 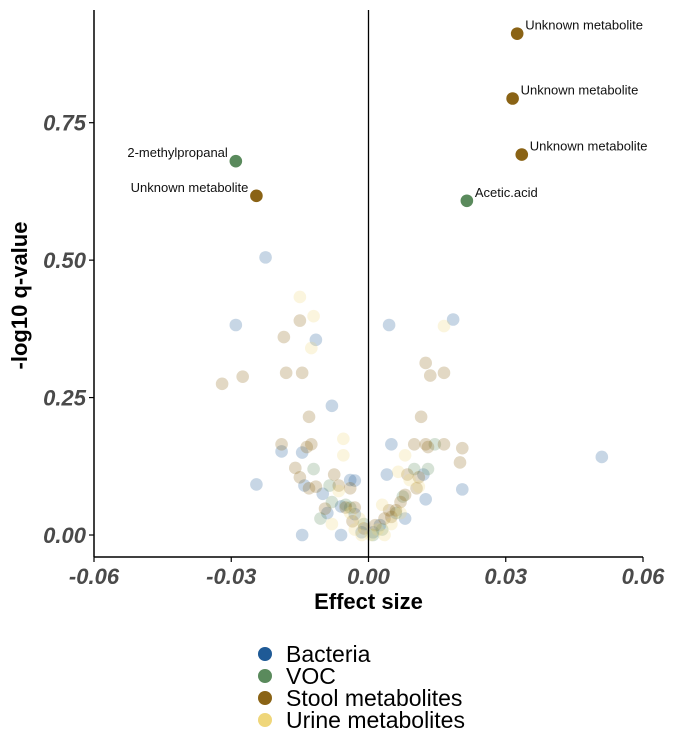 I want to click on legend-swatch-urine-metabolites, so click(x=265, y=720).